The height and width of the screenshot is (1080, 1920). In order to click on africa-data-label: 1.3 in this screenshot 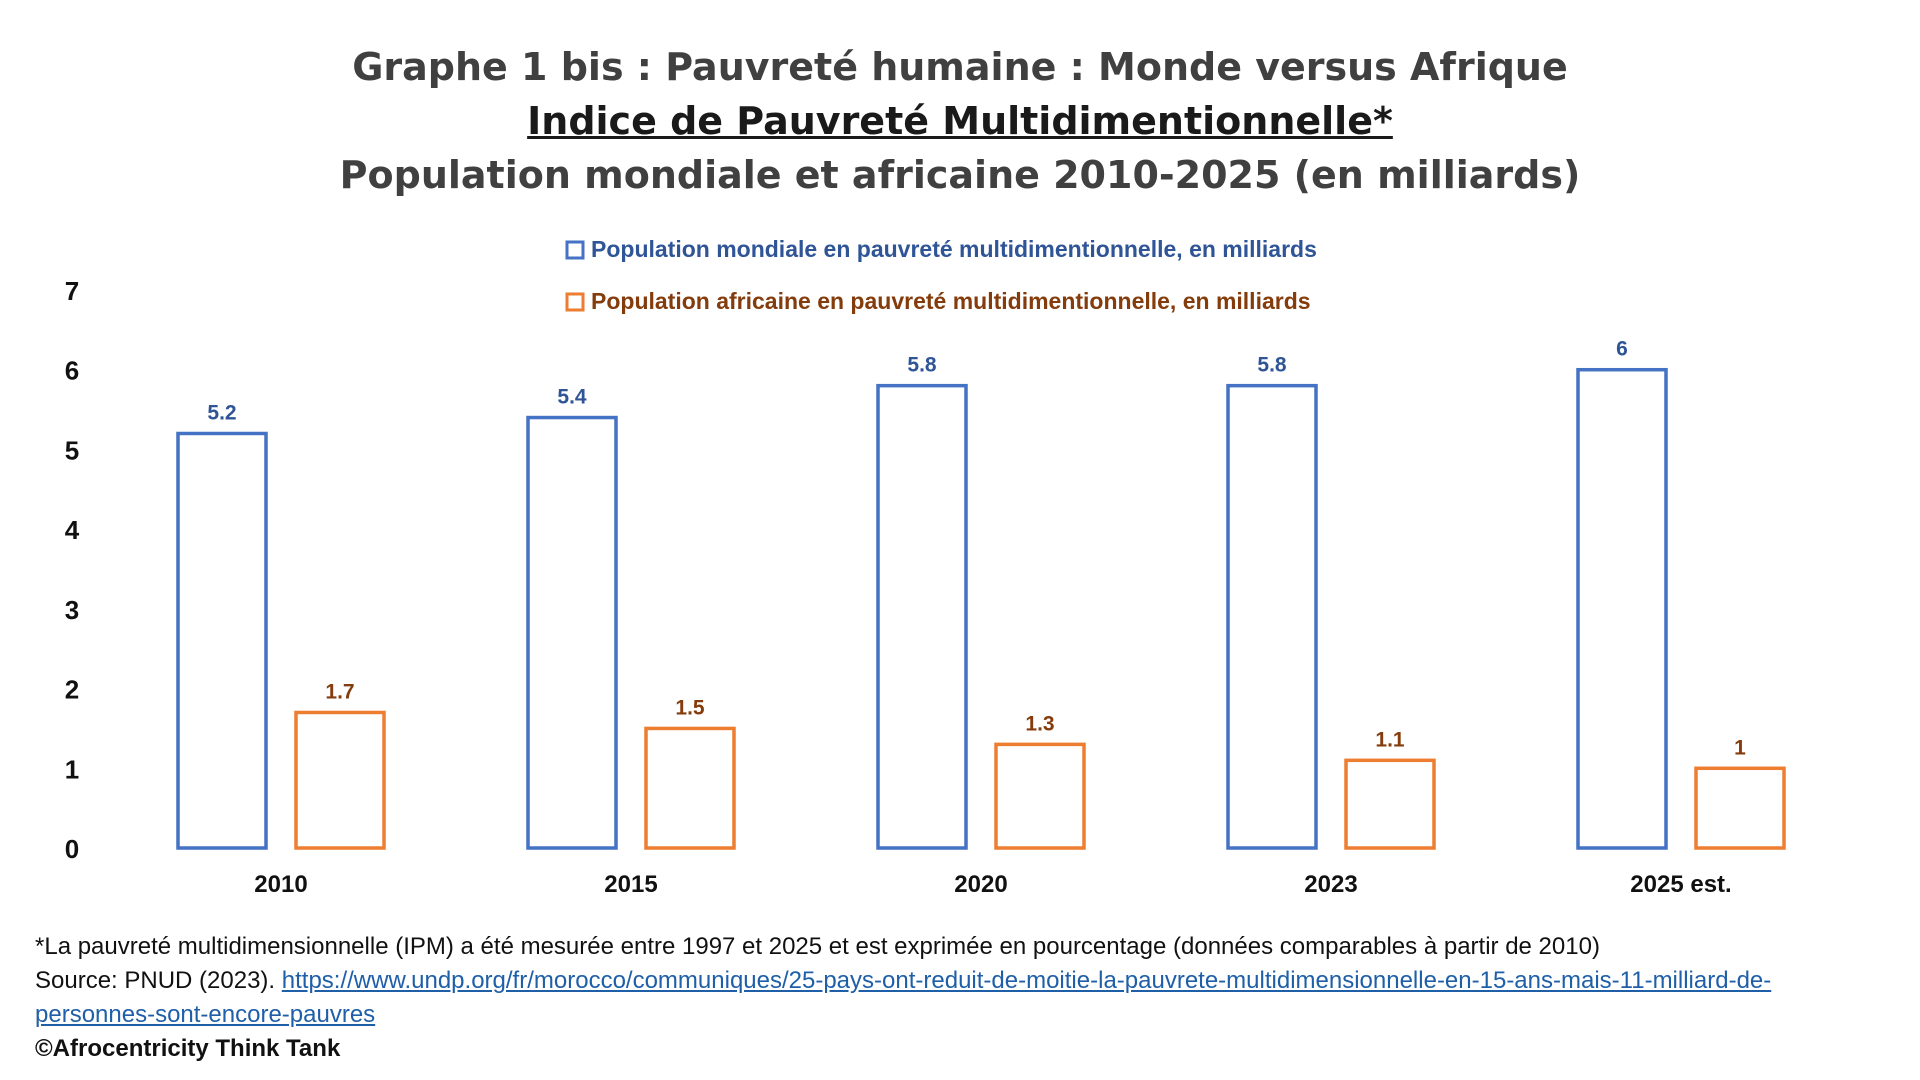, I will do `click(1039, 723)`.